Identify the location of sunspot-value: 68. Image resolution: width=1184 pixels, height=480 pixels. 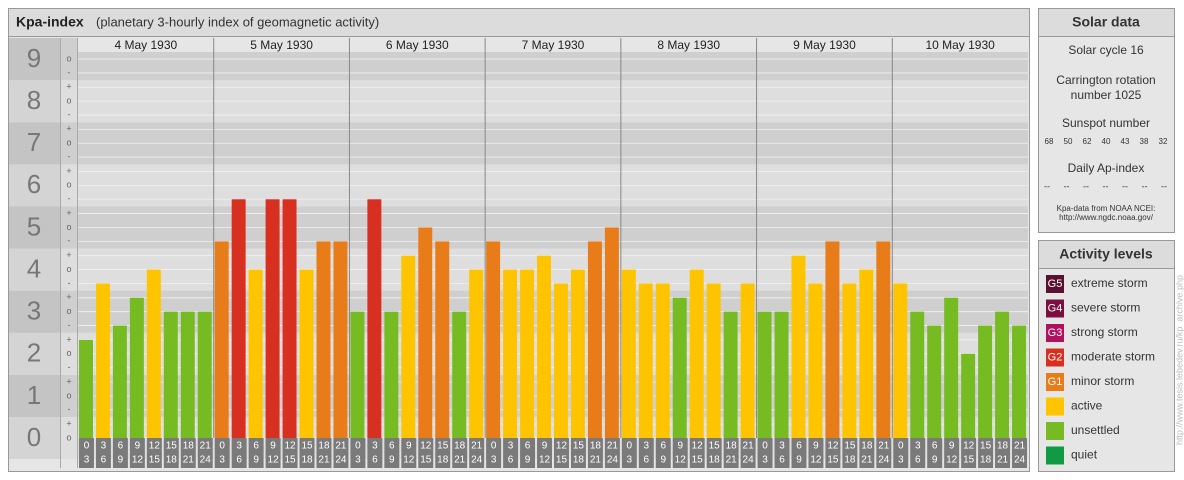
(1049, 141).